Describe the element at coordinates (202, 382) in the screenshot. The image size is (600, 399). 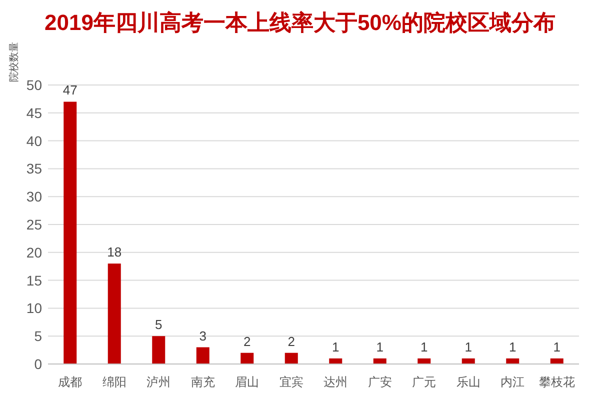
I see `x-tick-label: 南充` at that location.